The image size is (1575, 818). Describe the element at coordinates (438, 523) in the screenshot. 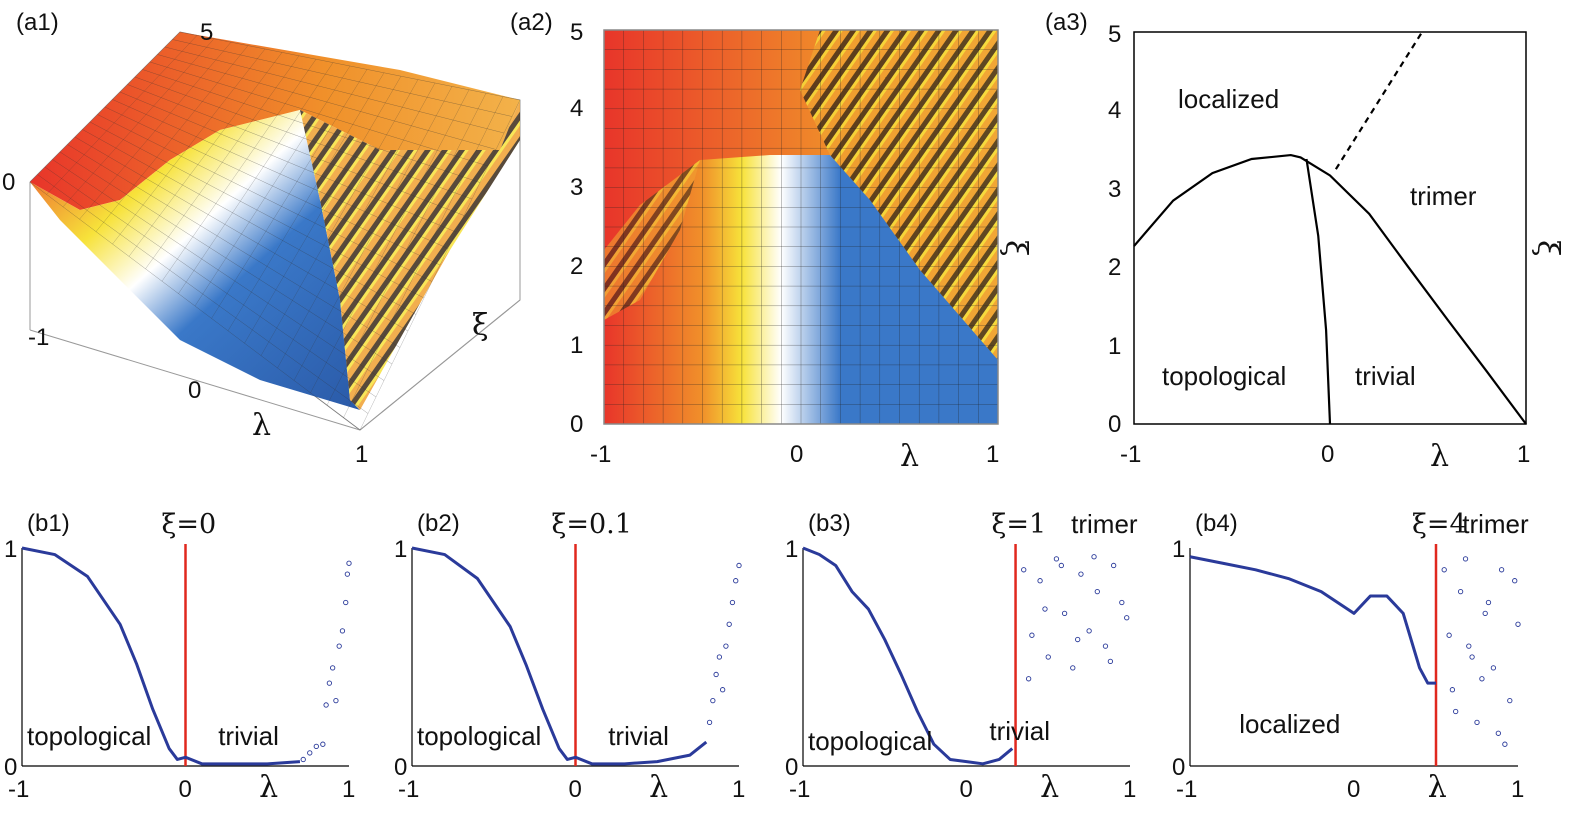

I see `b2-panel-label: (b2)` at that location.